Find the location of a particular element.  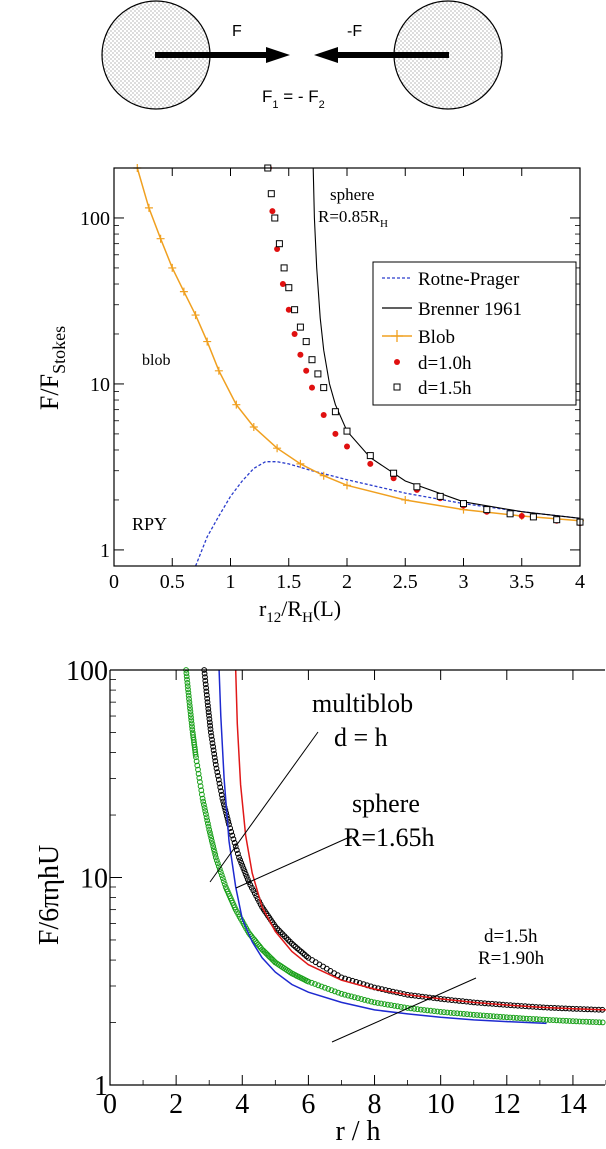

c1-ytick-label: 10 is located at coordinates (100, 385).